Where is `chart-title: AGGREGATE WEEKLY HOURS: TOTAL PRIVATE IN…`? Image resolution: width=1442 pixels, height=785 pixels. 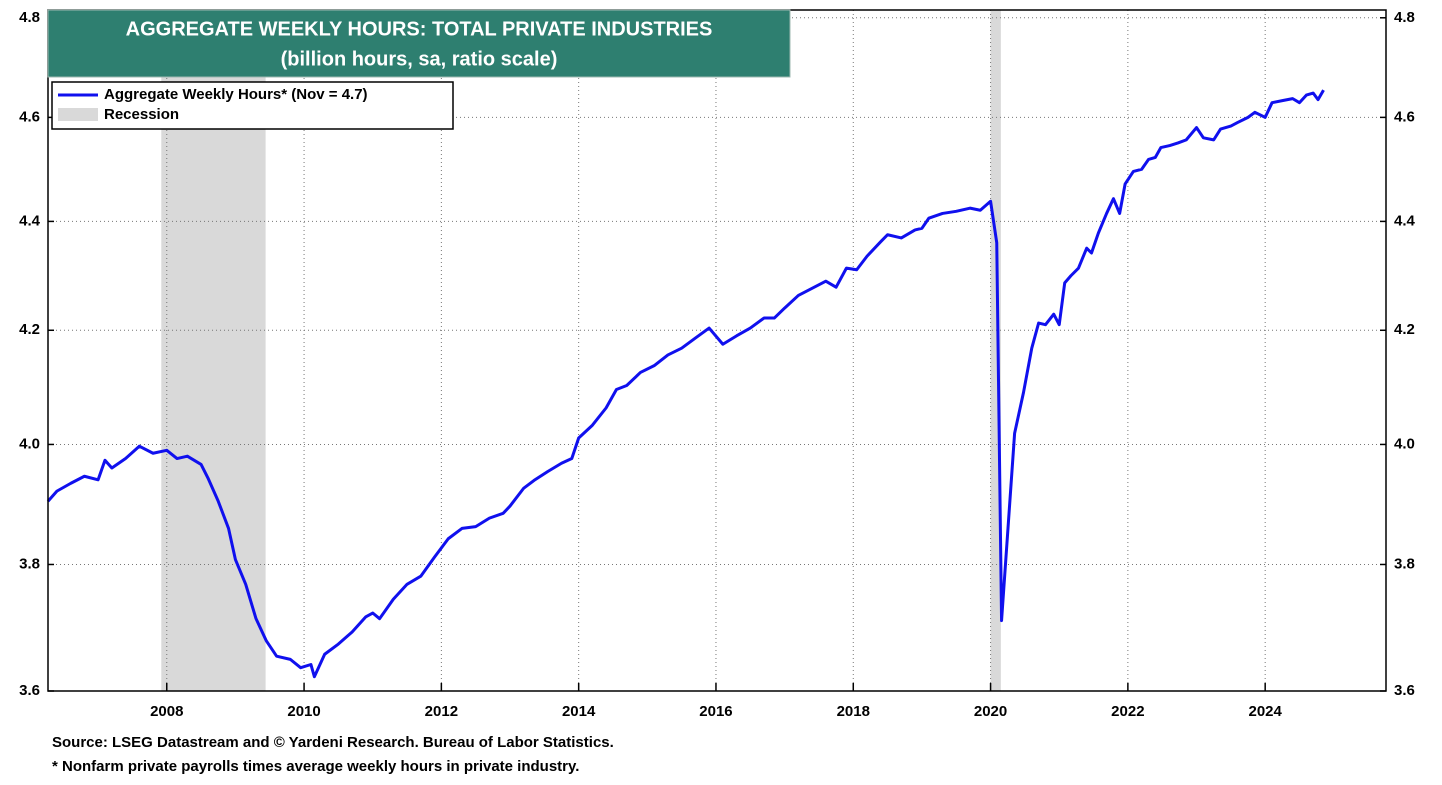 chart-title: AGGREGATE WEEKLY HOURS: TOTAL PRIVATE IN… is located at coordinates (419, 29).